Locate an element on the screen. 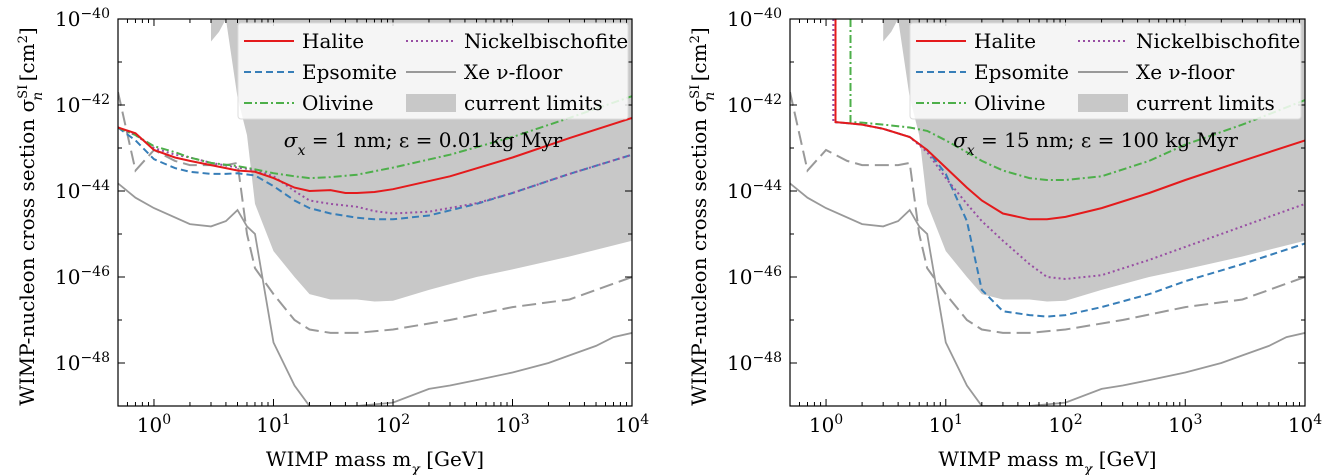 The height and width of the screenshot is (475, 1330). series-line-halite is located at coordinates (375, 155).